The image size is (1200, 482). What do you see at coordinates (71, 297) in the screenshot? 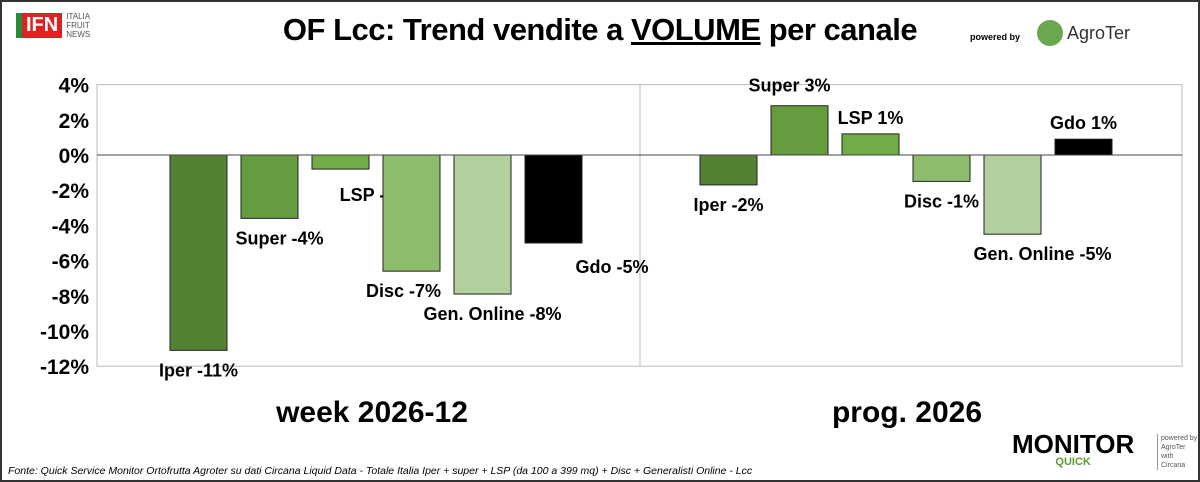
I see `y-tick-label: -8%` at bounding box center [71, 297].